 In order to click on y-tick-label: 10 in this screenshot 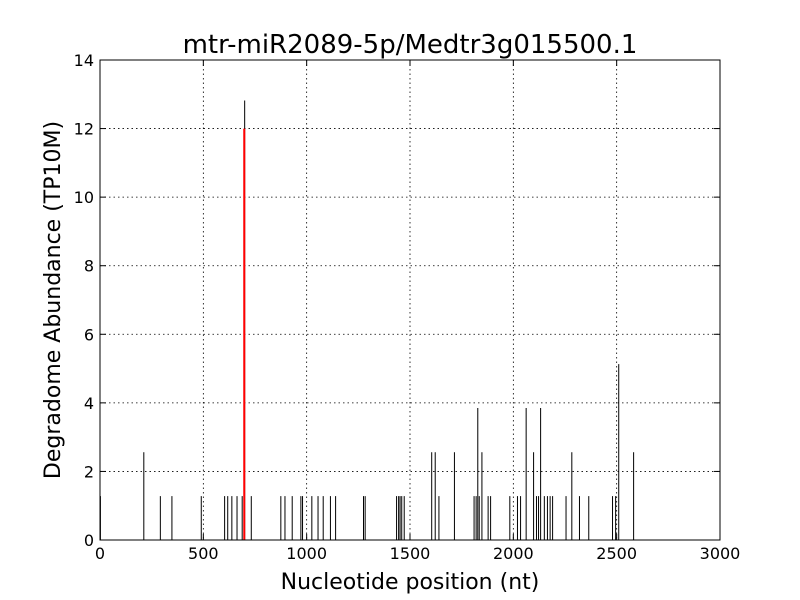, I will do `click(84, 197)`.